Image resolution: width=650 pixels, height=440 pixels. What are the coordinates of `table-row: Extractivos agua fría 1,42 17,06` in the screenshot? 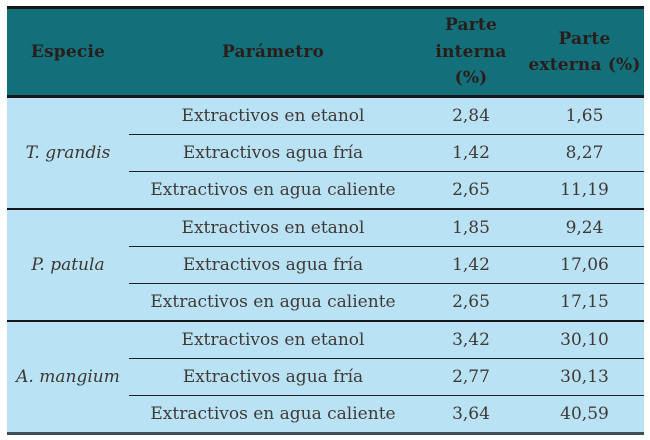 It's located at (325, 265).